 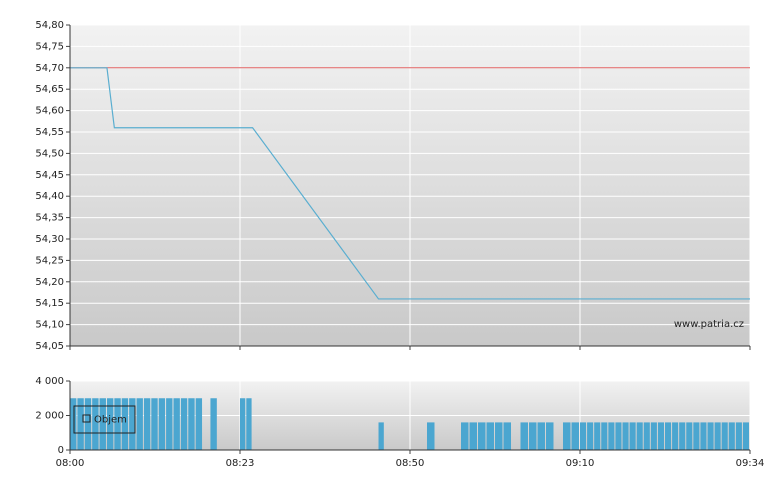 I want to click on y-tick-label: 54,35, so click(x=49, y=218).